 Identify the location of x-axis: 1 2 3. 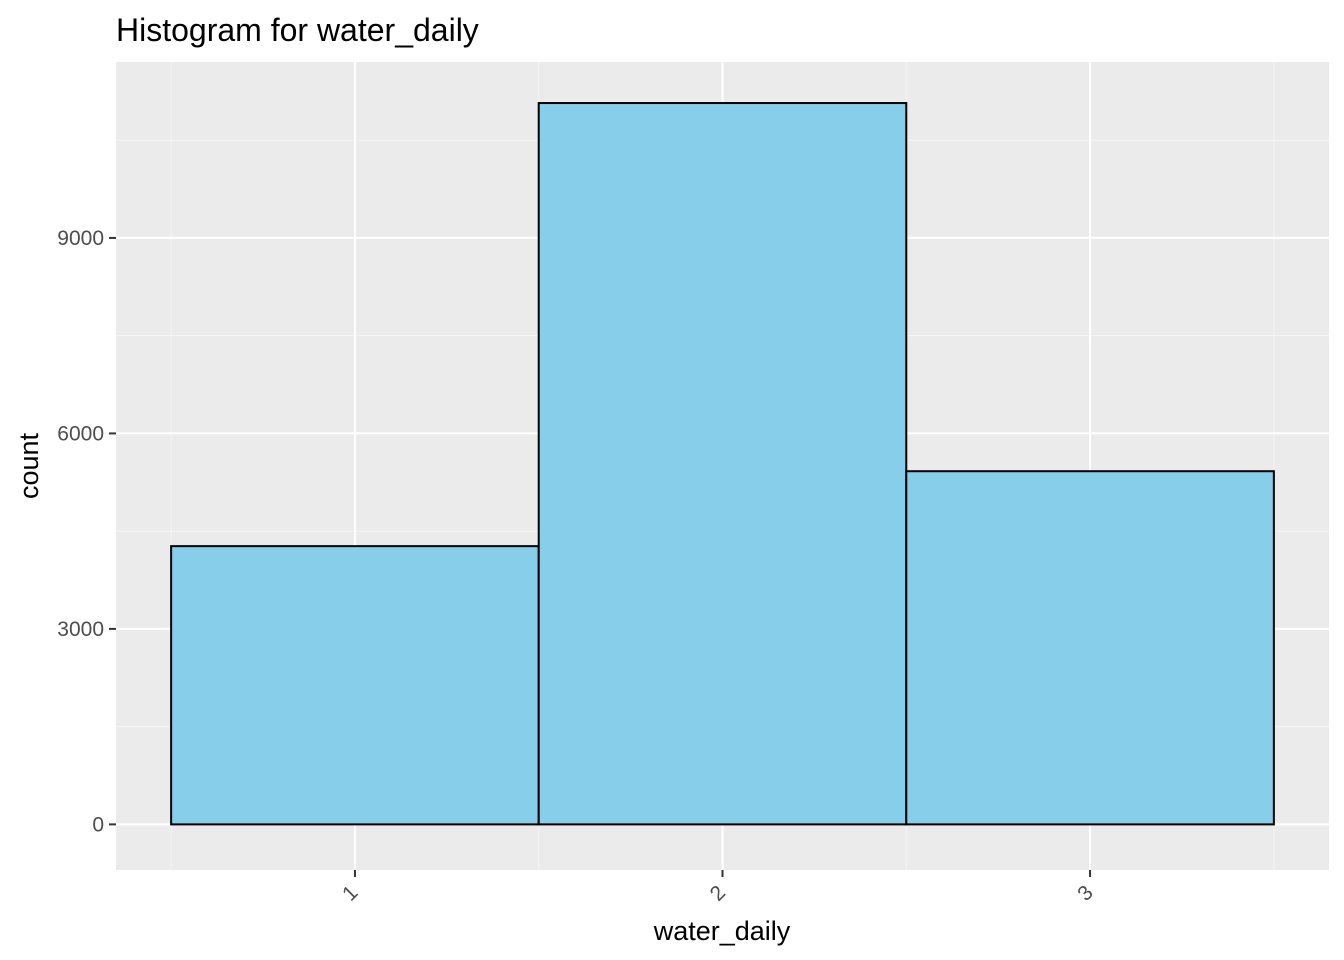
(718, 888).